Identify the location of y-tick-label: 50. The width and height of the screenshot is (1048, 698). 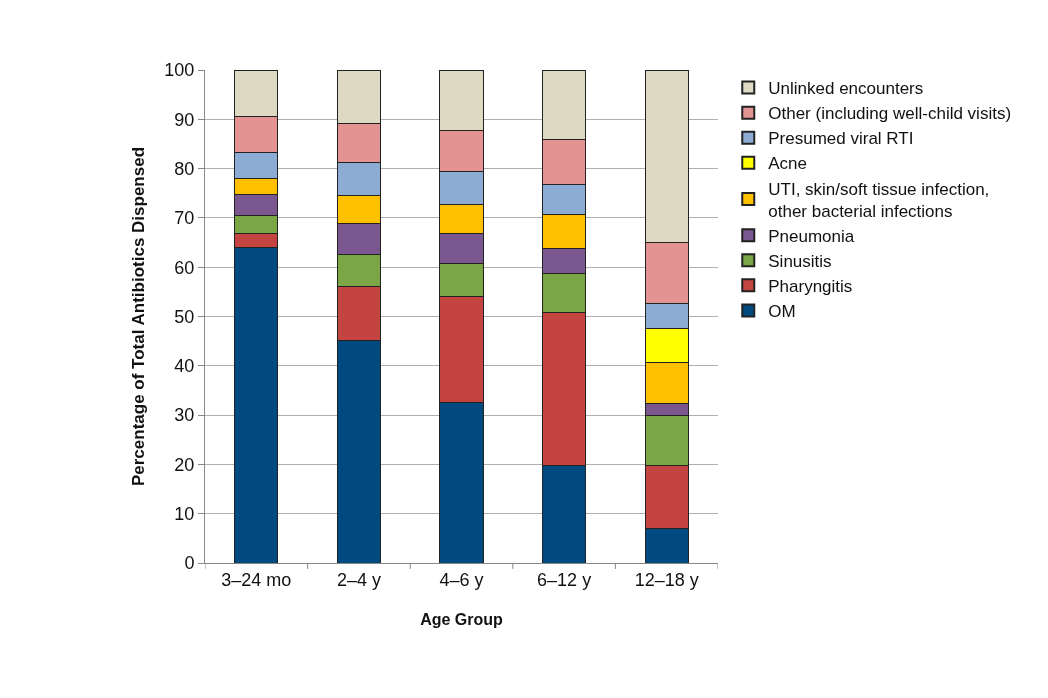
(184, 316).